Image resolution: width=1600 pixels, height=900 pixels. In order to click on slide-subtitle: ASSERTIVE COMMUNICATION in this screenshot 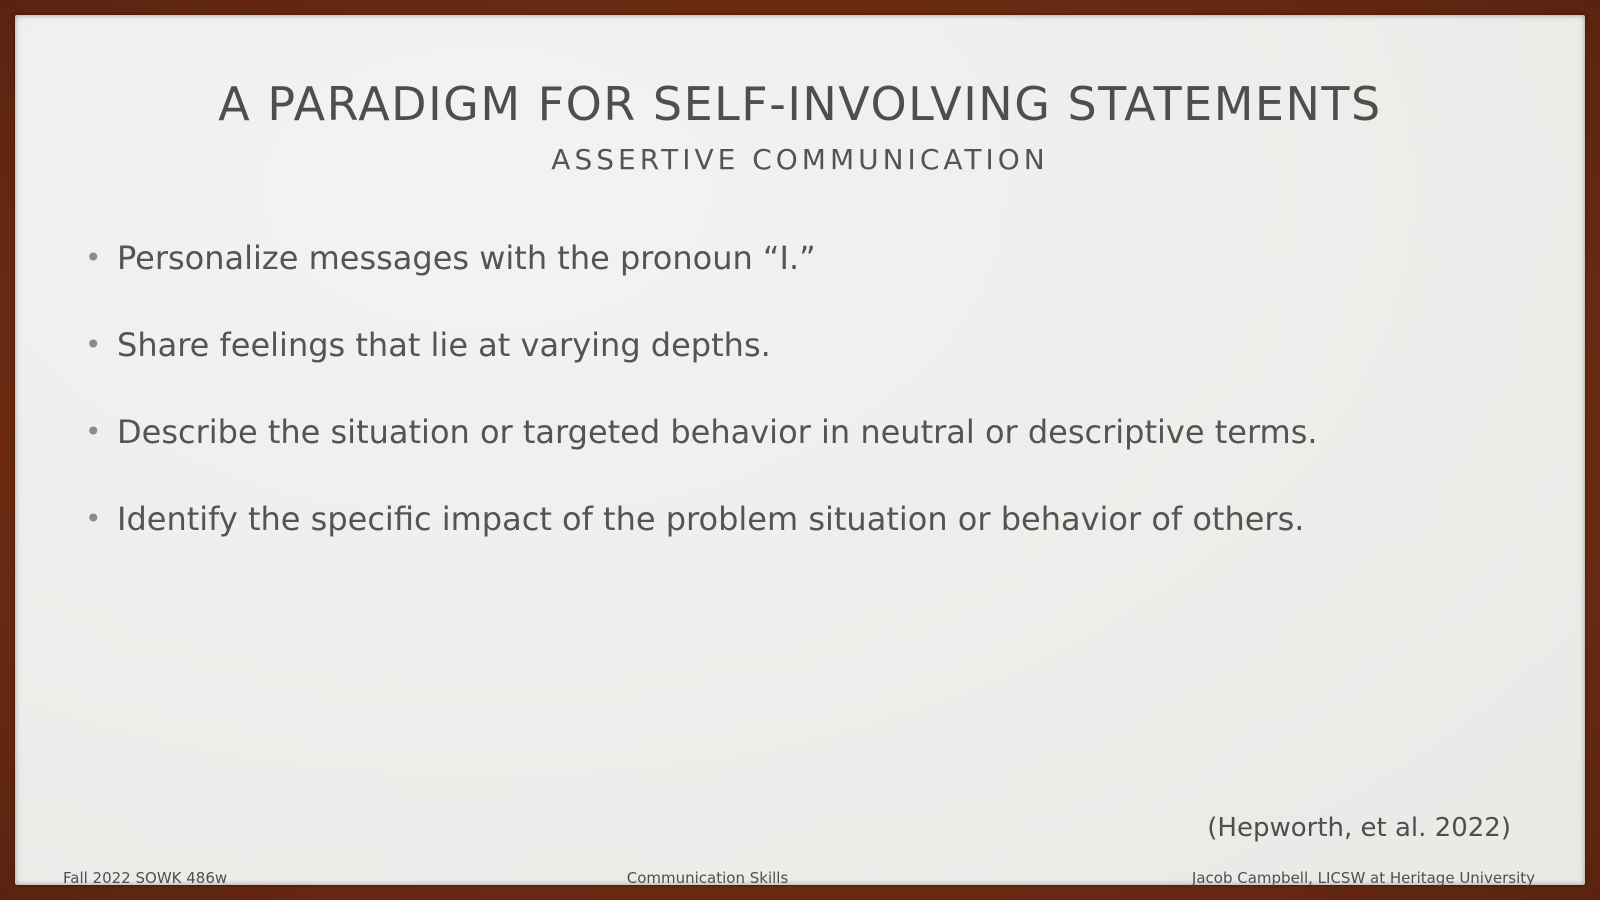, I will do `click(800, 159)`.